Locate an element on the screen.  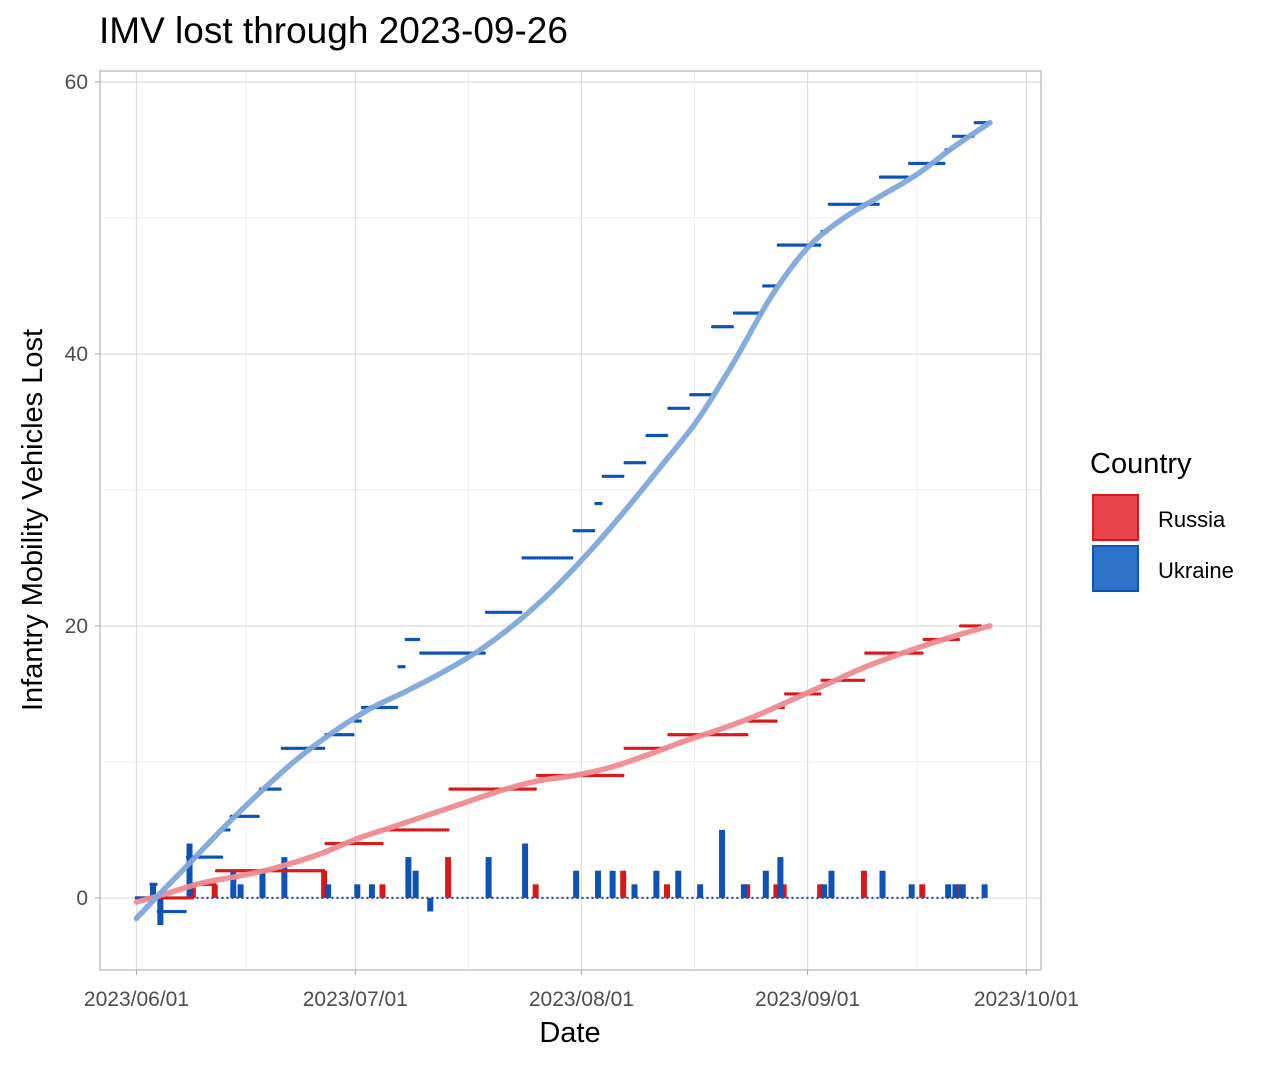
daily-loss-bars is located at coordinates (562, 877).